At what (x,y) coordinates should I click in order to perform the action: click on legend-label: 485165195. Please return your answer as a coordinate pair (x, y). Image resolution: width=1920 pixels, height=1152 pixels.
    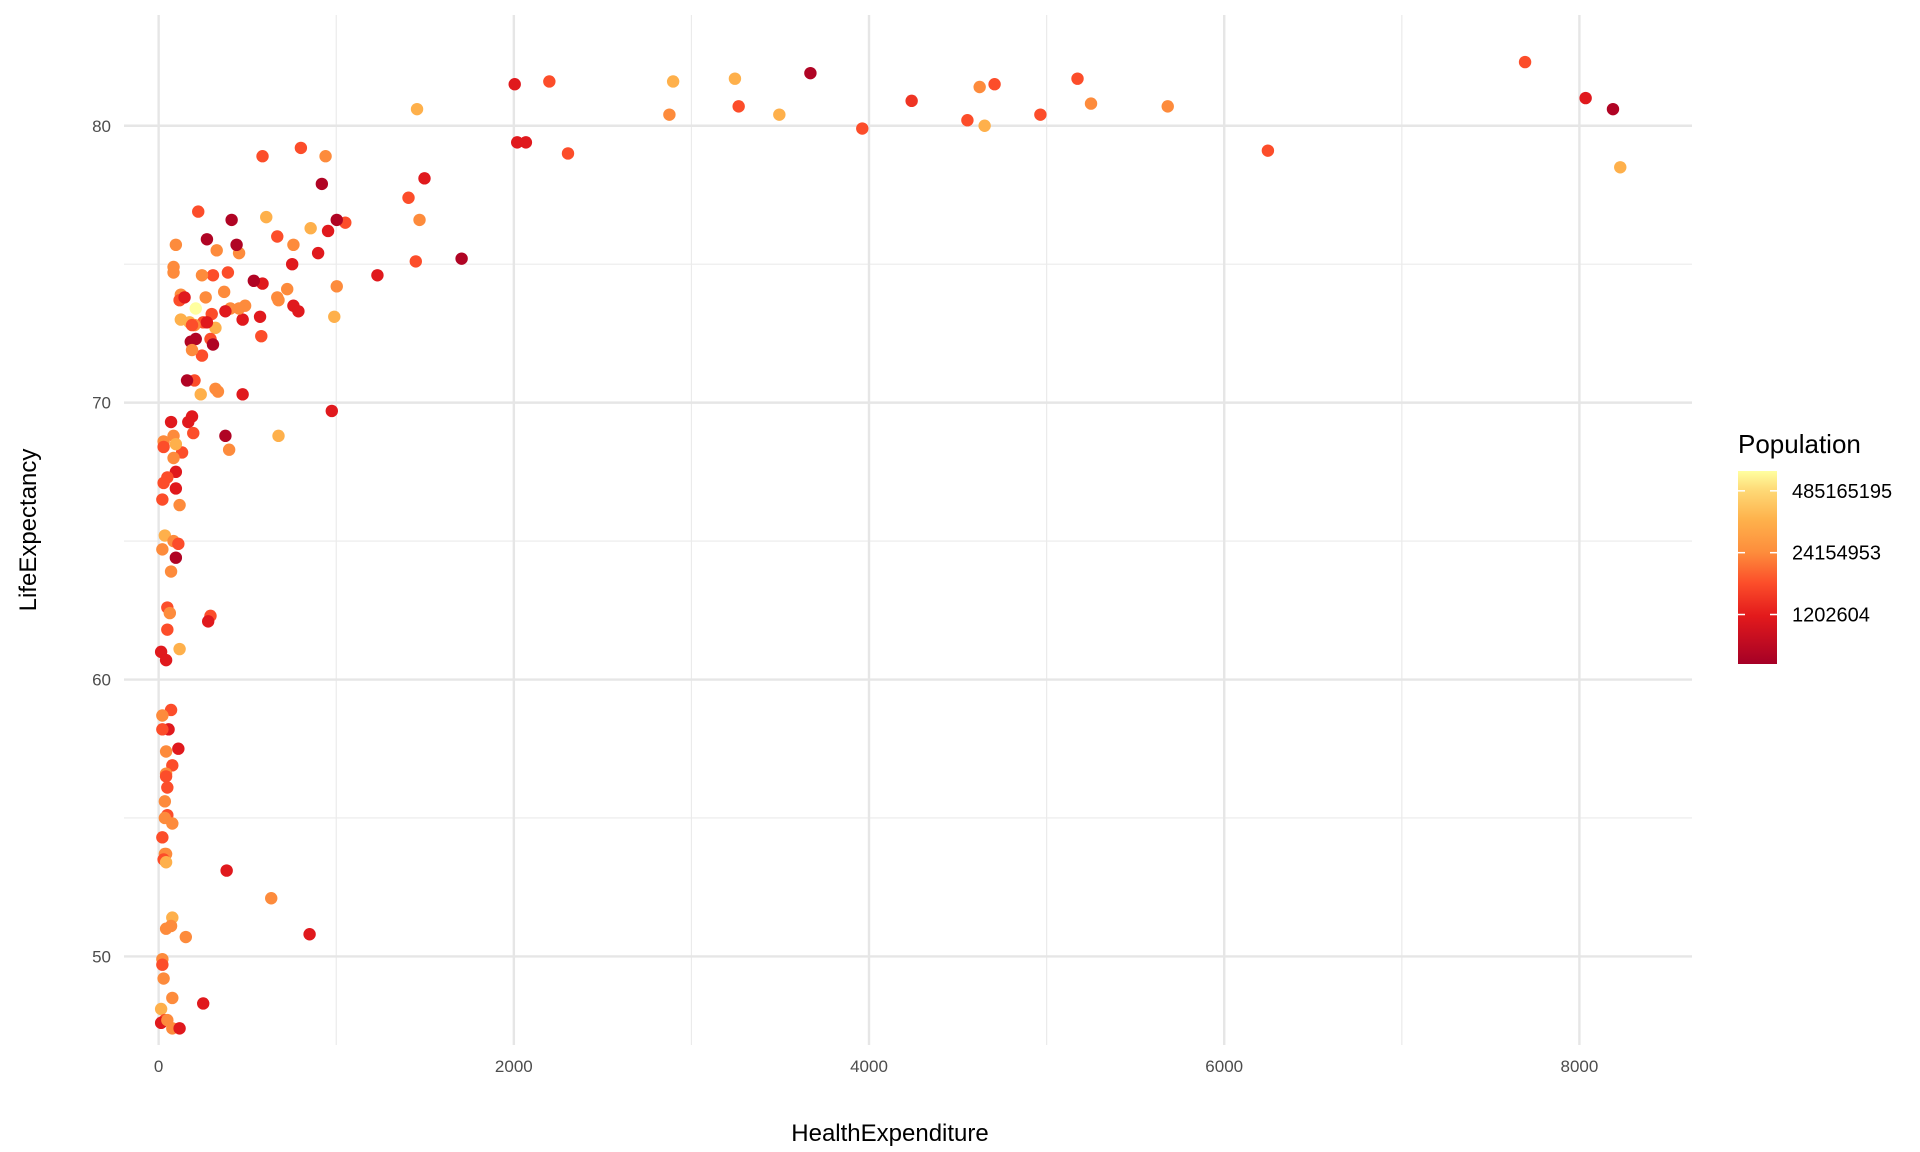
    Looking at the image, I should click on (1842, 492).